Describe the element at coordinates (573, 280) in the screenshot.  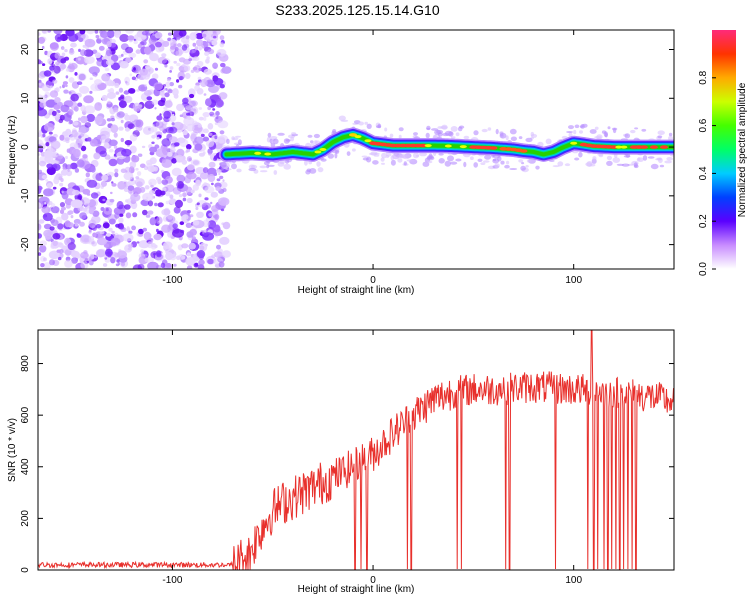
I see `x-tick-label: 100` at that location.